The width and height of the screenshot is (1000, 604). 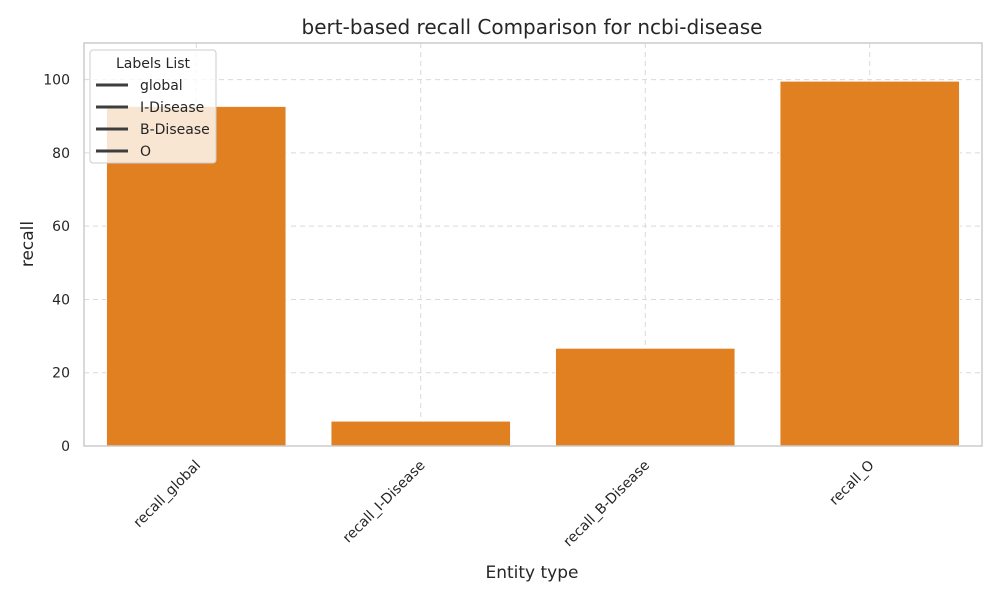 What do you see at coordinates (28, 244) in the screenshot?
I see `y-axis-label: recall` at bounding box center [28, 244].